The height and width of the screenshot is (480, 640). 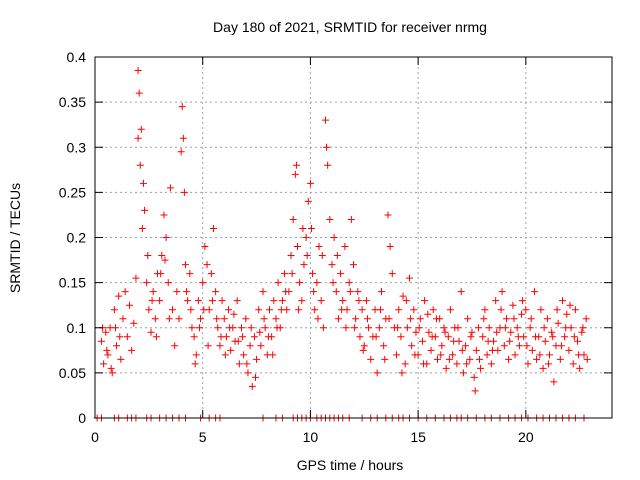 I want to click on x-axis-label: GPS time / hours, so click(x=350, y=465).